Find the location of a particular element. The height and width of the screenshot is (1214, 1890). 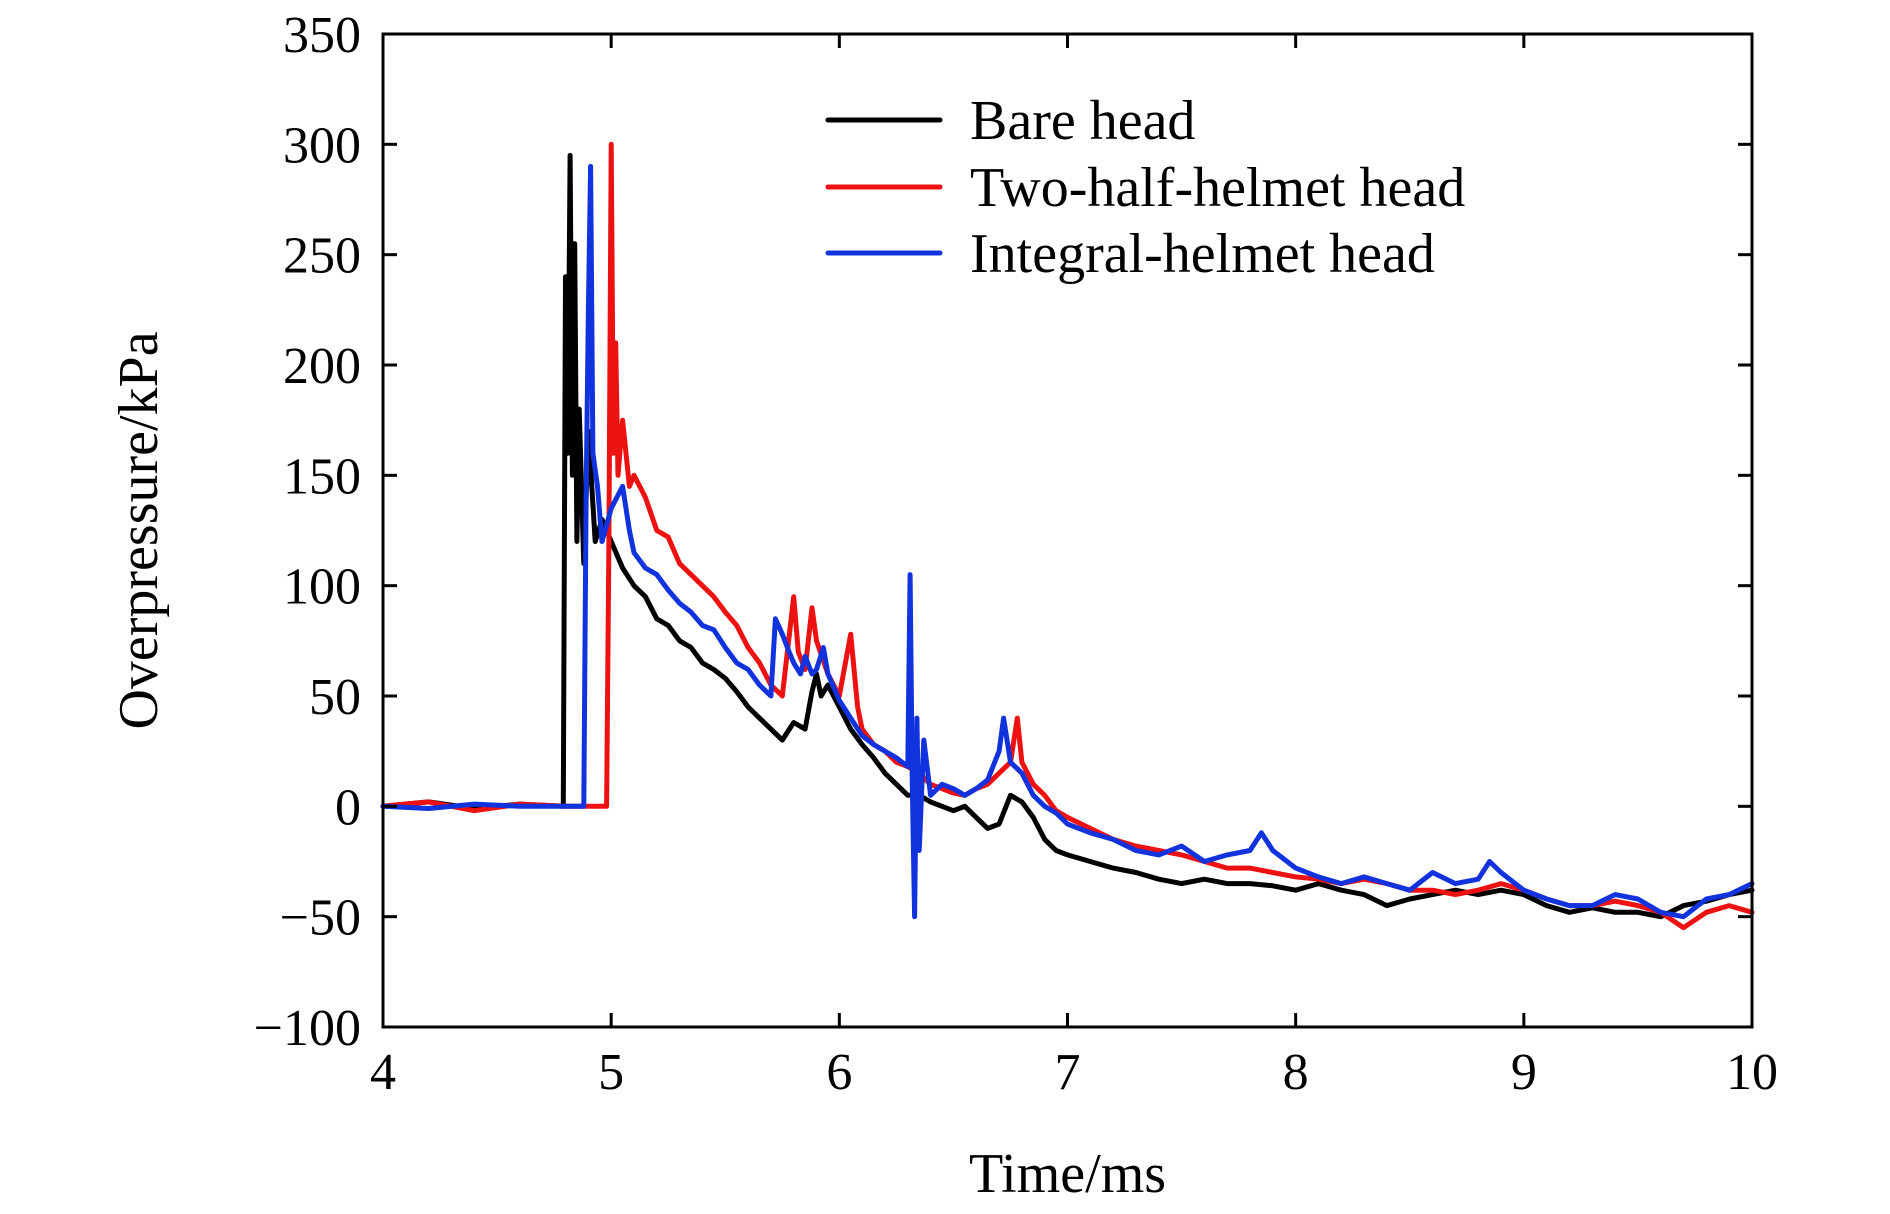

x-tick-label: 9 is located at coordinates (1524, 1072).